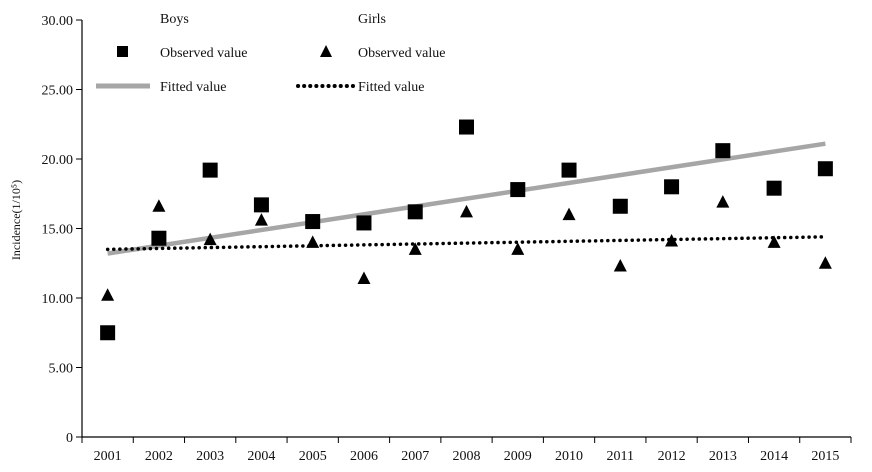  Describe the element at coordinates (203, 53) in the screenshot. I see `legend-boys-observed-label: Observed value` at that location.